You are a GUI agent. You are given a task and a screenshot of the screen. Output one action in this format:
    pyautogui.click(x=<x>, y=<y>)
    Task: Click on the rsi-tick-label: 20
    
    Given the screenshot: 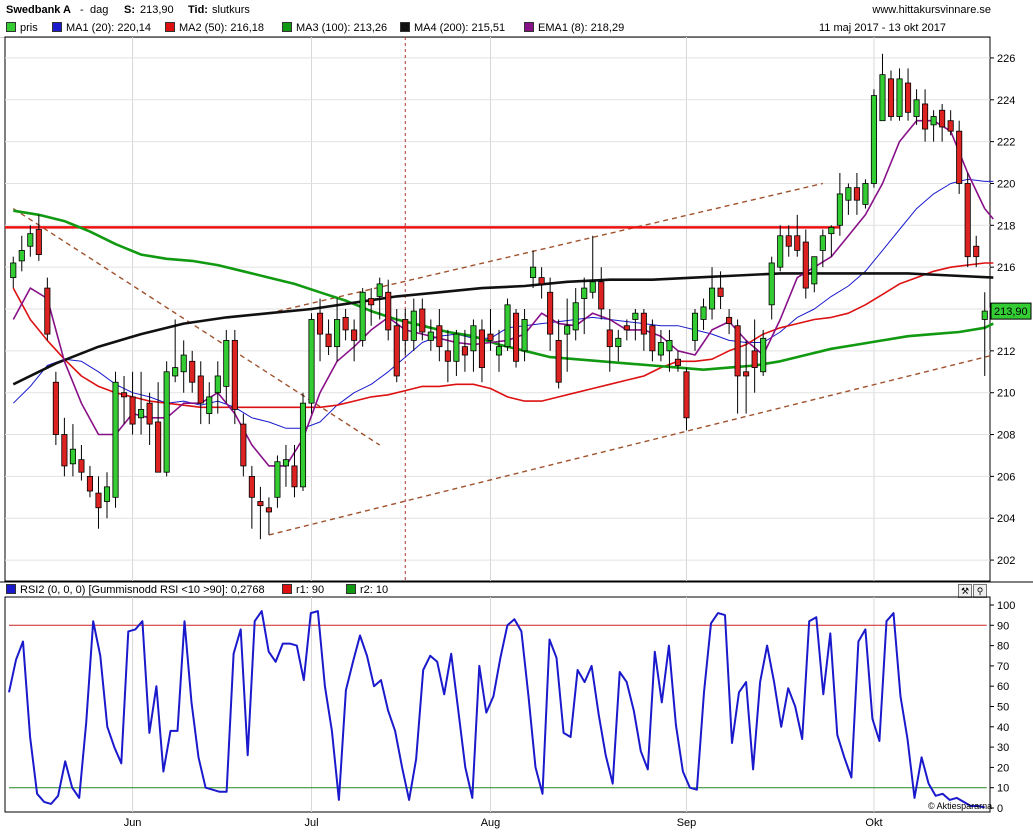 What is the action you would take?
    pyautogui.click(x=1003, y=768)
    